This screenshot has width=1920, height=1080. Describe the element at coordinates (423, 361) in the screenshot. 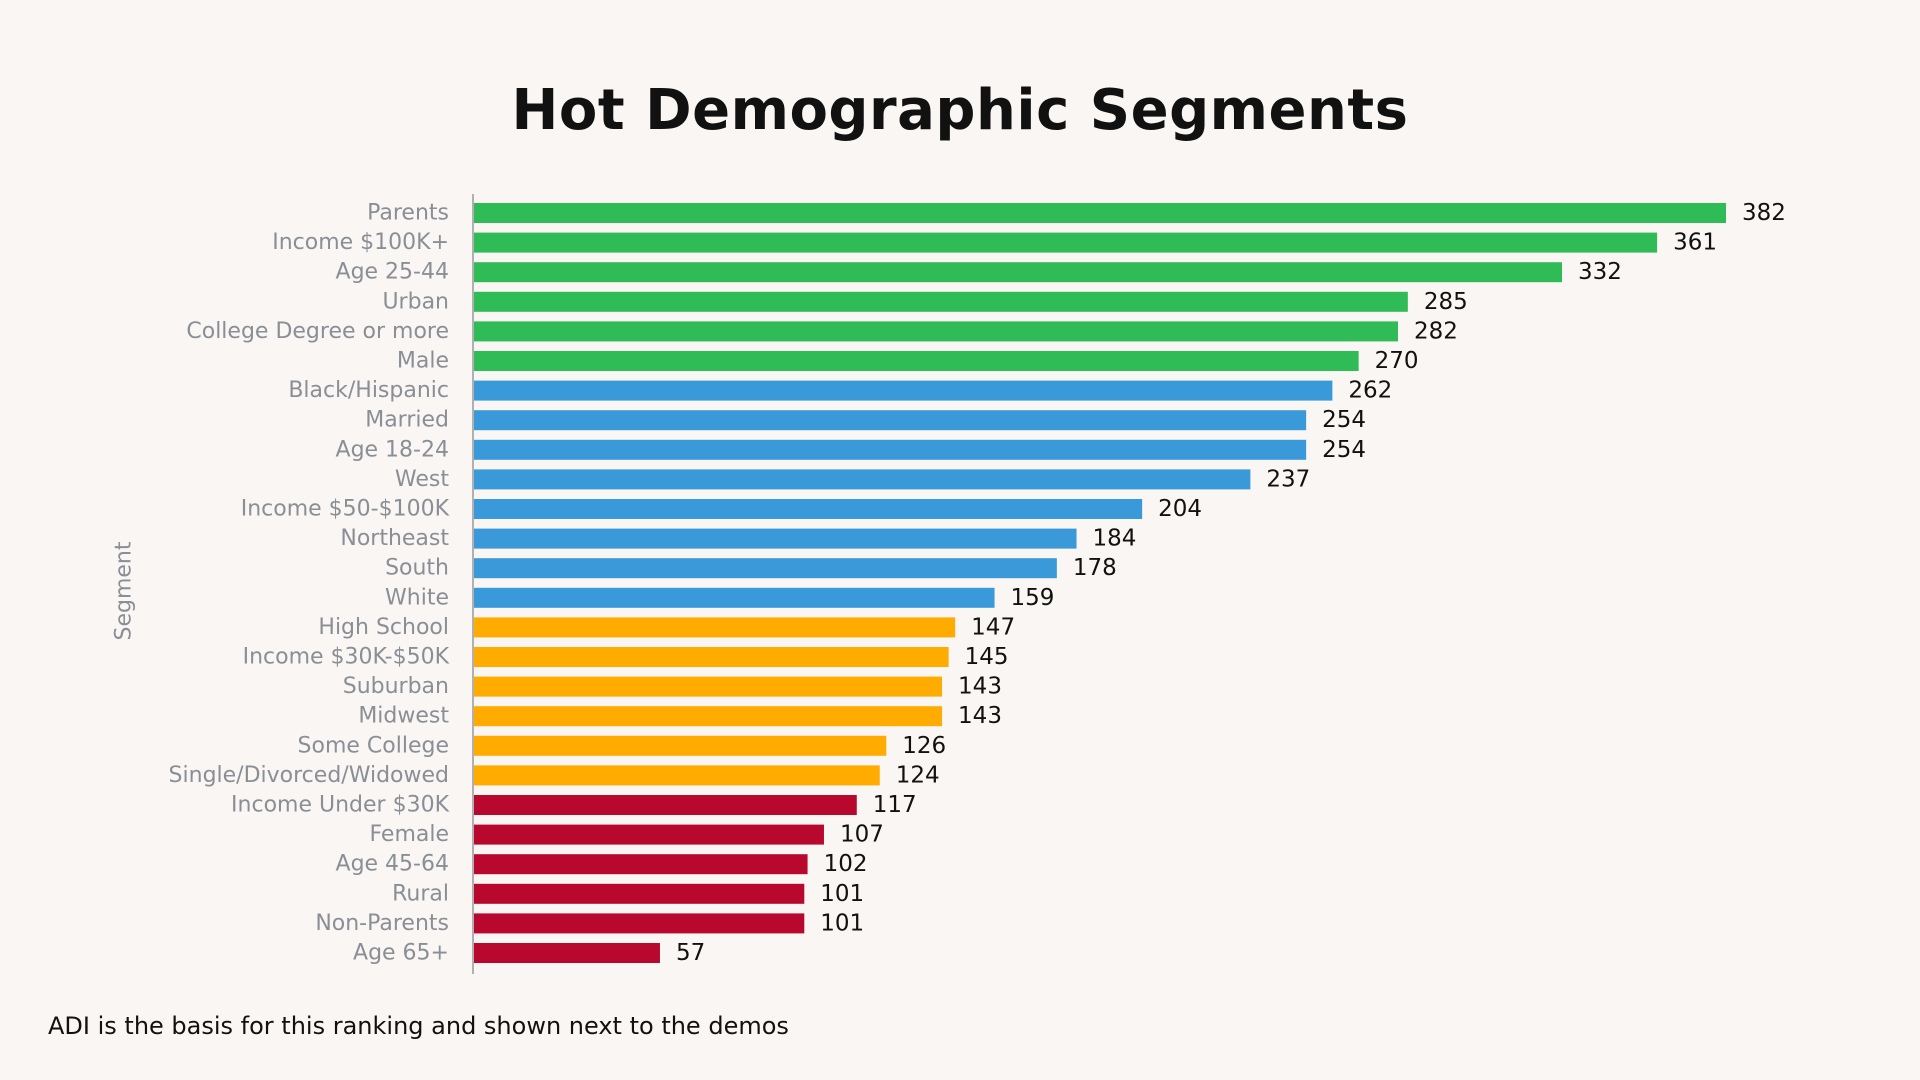

I see `category-label: Male` at that location.